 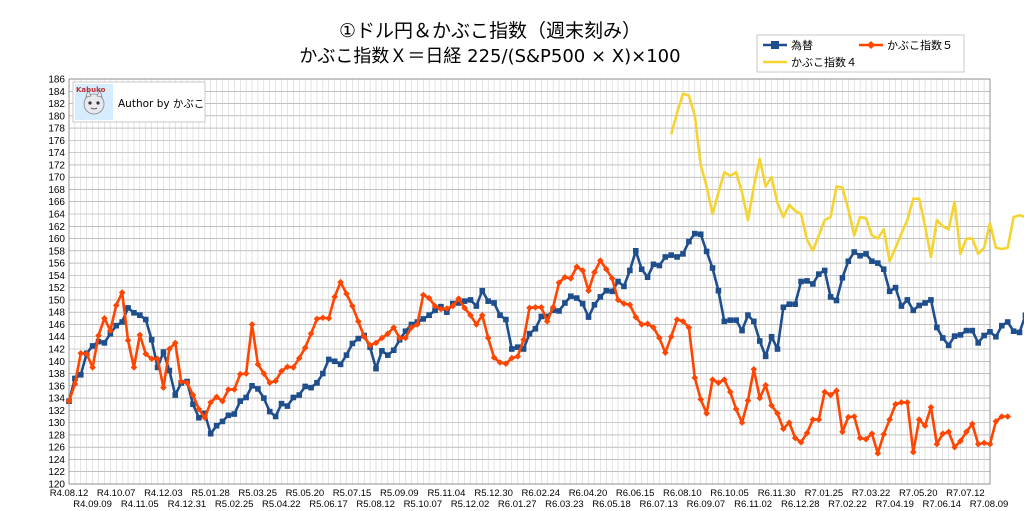 I want to click on y-tick-label: 142, so click(x=56, y=350).